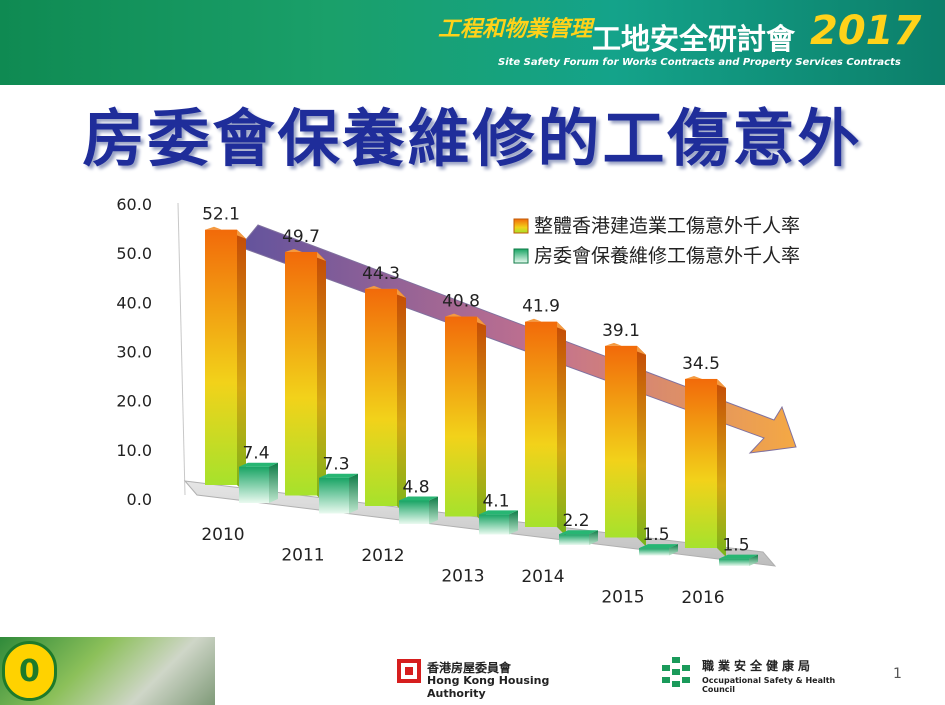  What do you see at coordinates (667, 256) in the screenshot?
I see `legend-label-hkha: 房委會保養維修工傷意外千人率` at bounding box center [667, 256].